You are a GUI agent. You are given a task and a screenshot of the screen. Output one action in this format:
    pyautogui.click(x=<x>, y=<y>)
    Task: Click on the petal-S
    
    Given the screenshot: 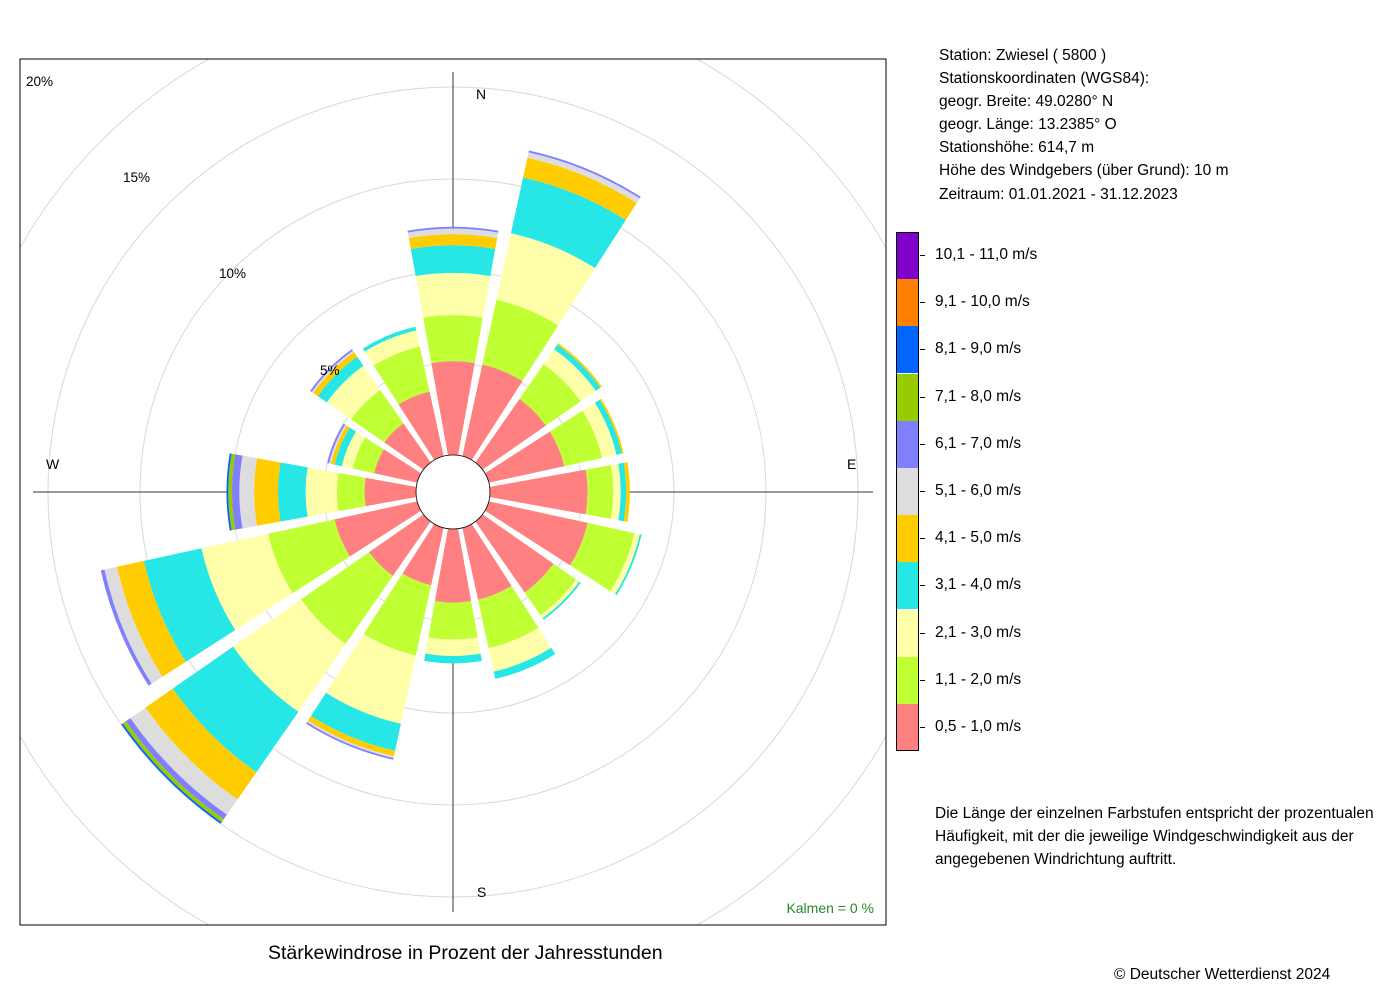 What is the action you would take?
    pyautogui.click(x=453, y=596)
    